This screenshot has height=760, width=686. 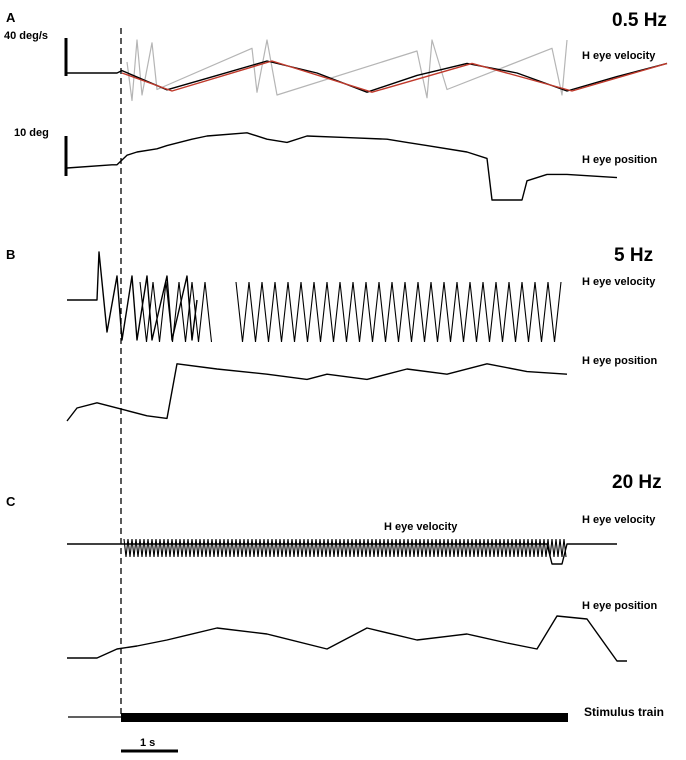 I want to click on position-scale-label: 10 deg, so click(x=31, y=133).